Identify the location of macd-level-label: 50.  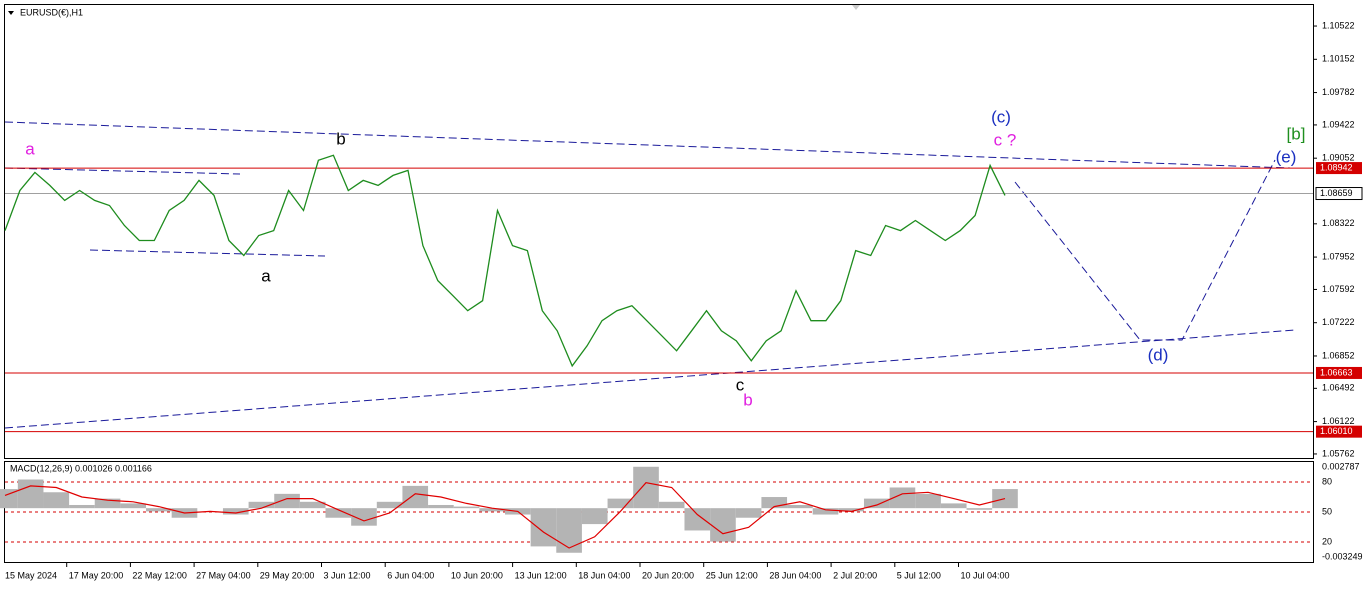
(1327, 511).